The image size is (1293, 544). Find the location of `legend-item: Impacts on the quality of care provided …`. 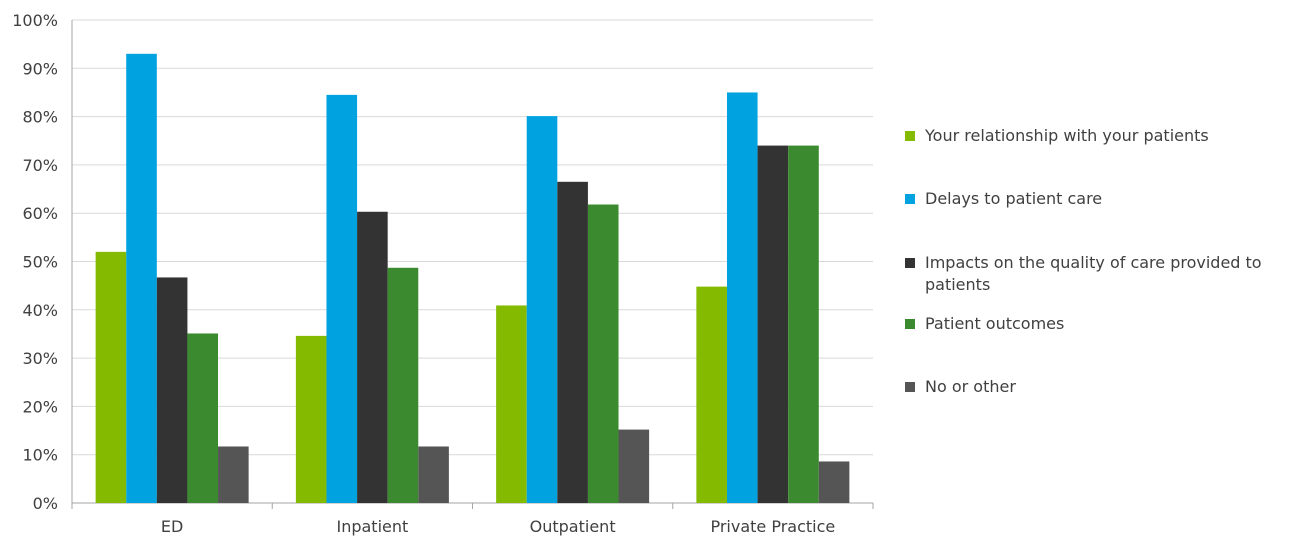

legend-item: Impacts on the quality of care provided … is located at coordinates (1095, 274).